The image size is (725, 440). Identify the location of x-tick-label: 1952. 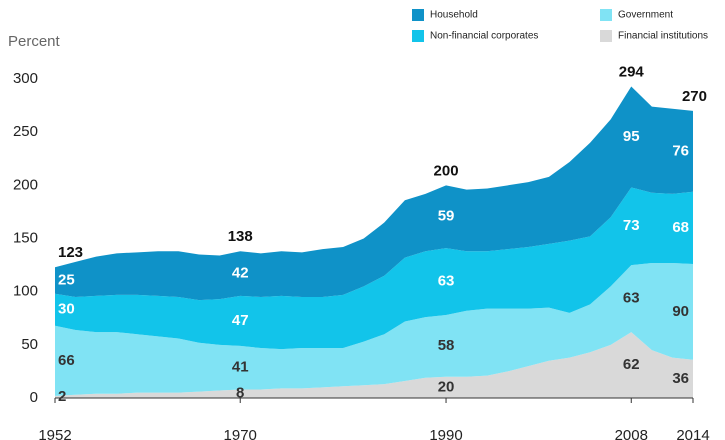
(54, 433).